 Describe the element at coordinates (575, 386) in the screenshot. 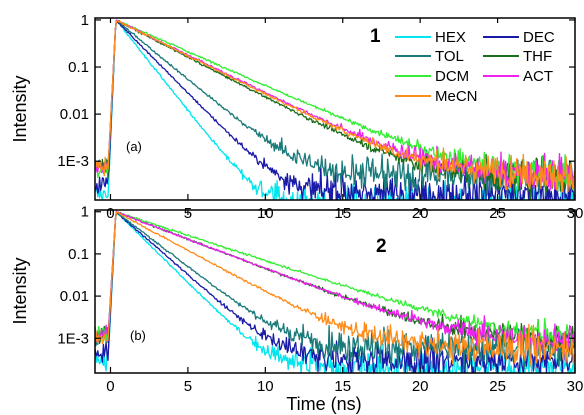

I see `x-tick-label-b-6: 30` at that location.